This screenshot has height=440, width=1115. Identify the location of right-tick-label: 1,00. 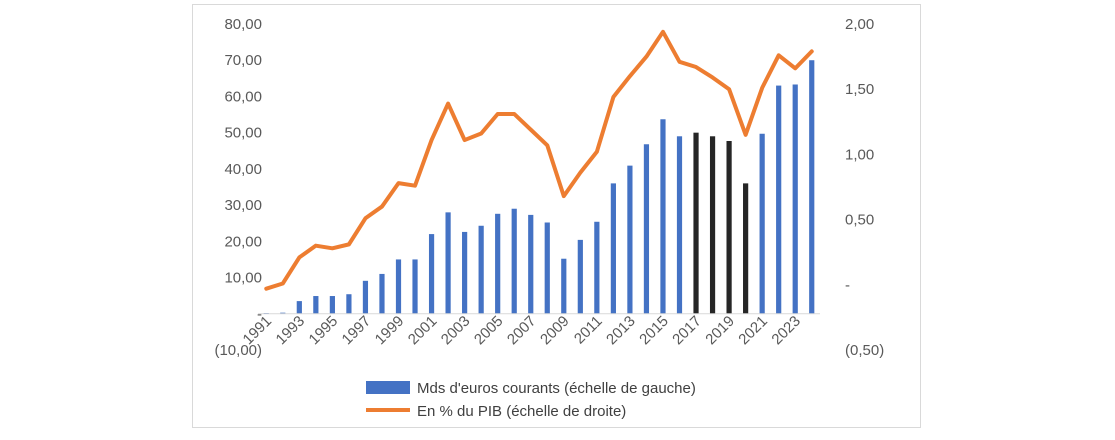
(859, 154).